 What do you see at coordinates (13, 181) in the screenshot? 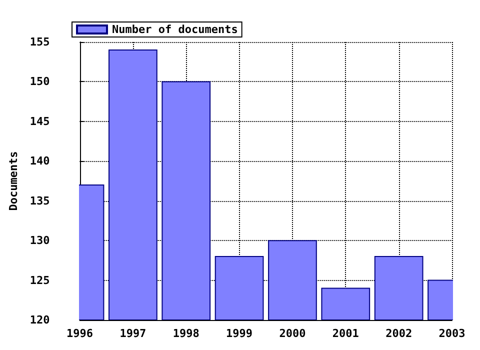
I see `y-axis-title: Documents` at bounding box center [13, 181].